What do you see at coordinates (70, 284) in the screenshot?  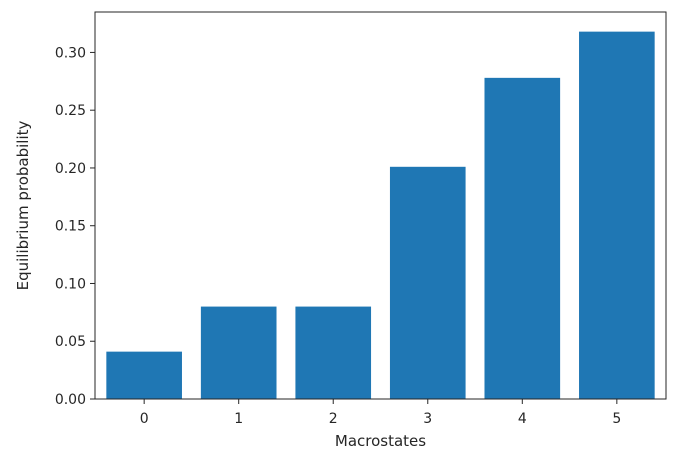 I see `y-tick-label-2: 0.10` at bounding box center [70, 284].